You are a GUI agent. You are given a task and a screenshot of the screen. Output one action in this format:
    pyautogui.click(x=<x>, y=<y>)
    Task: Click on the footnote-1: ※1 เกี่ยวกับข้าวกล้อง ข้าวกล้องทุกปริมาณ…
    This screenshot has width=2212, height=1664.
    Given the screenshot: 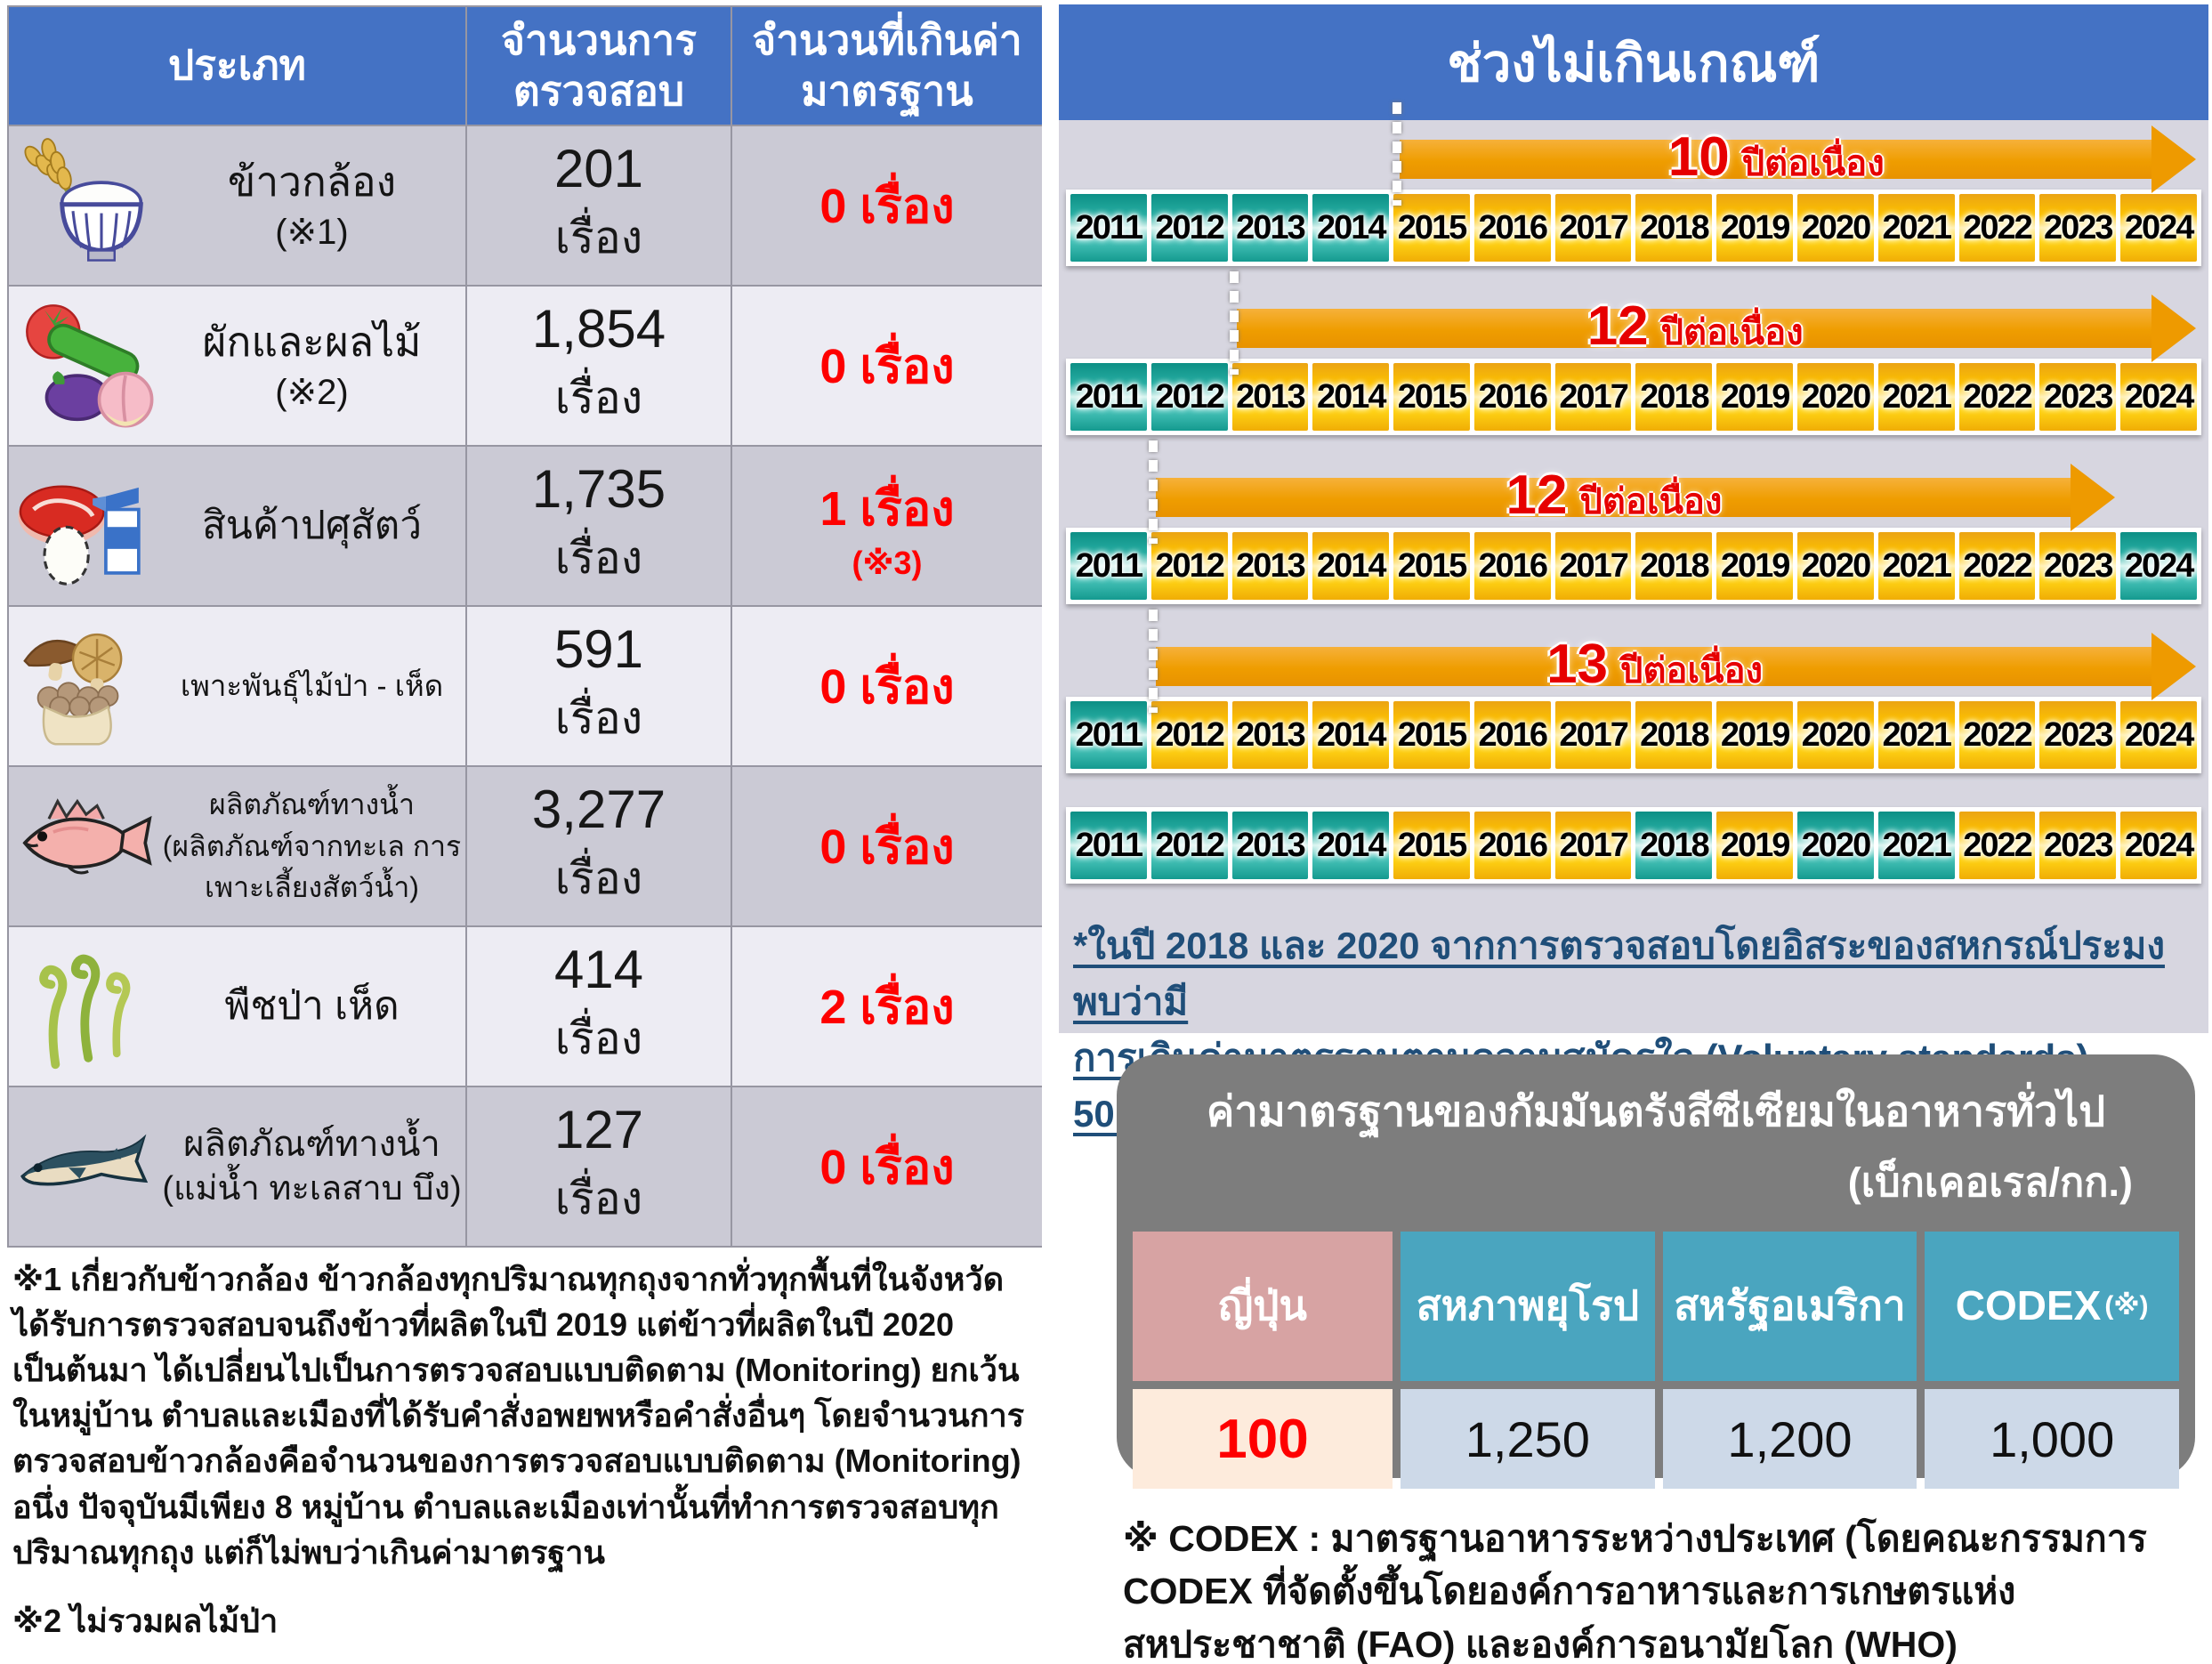 What is the action you would take?
    pyautogui.click(x=519, y=1416)
    